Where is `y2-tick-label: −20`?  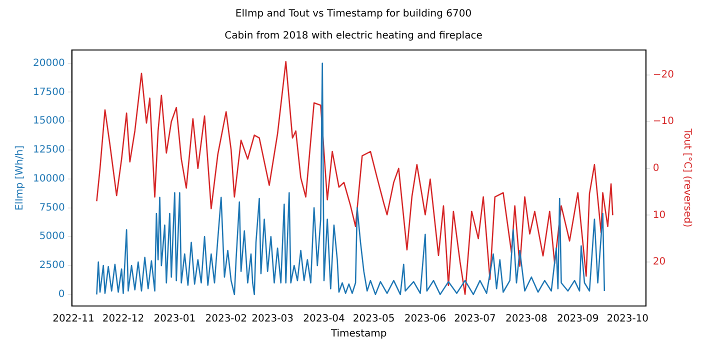
y2-tick-label: −20 is located at coordinates (663, 74).